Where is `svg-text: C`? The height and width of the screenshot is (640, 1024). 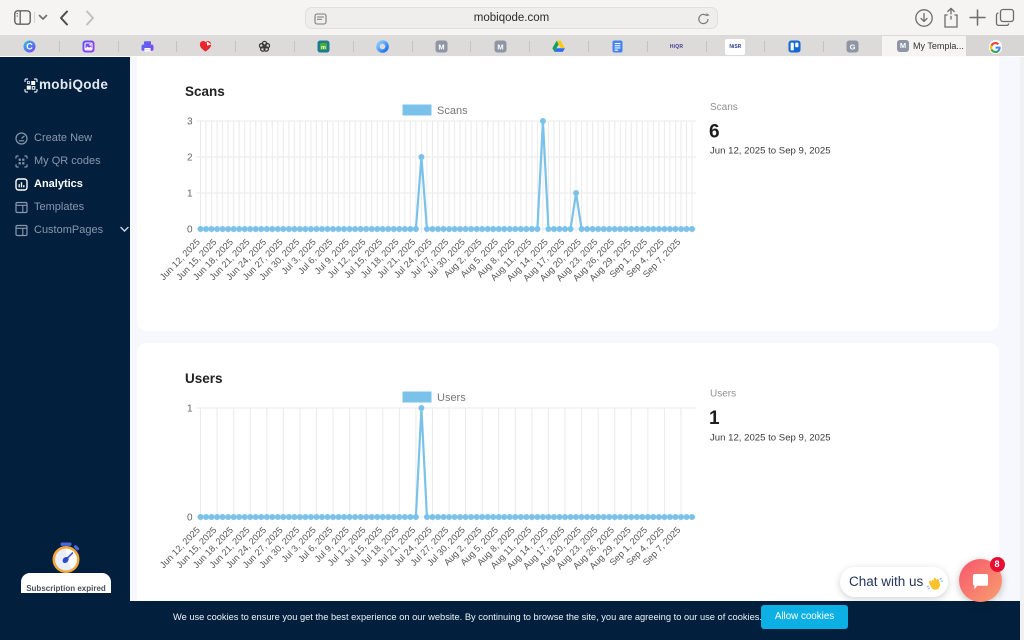
svg-text: C is located at coordinates (29, 47).